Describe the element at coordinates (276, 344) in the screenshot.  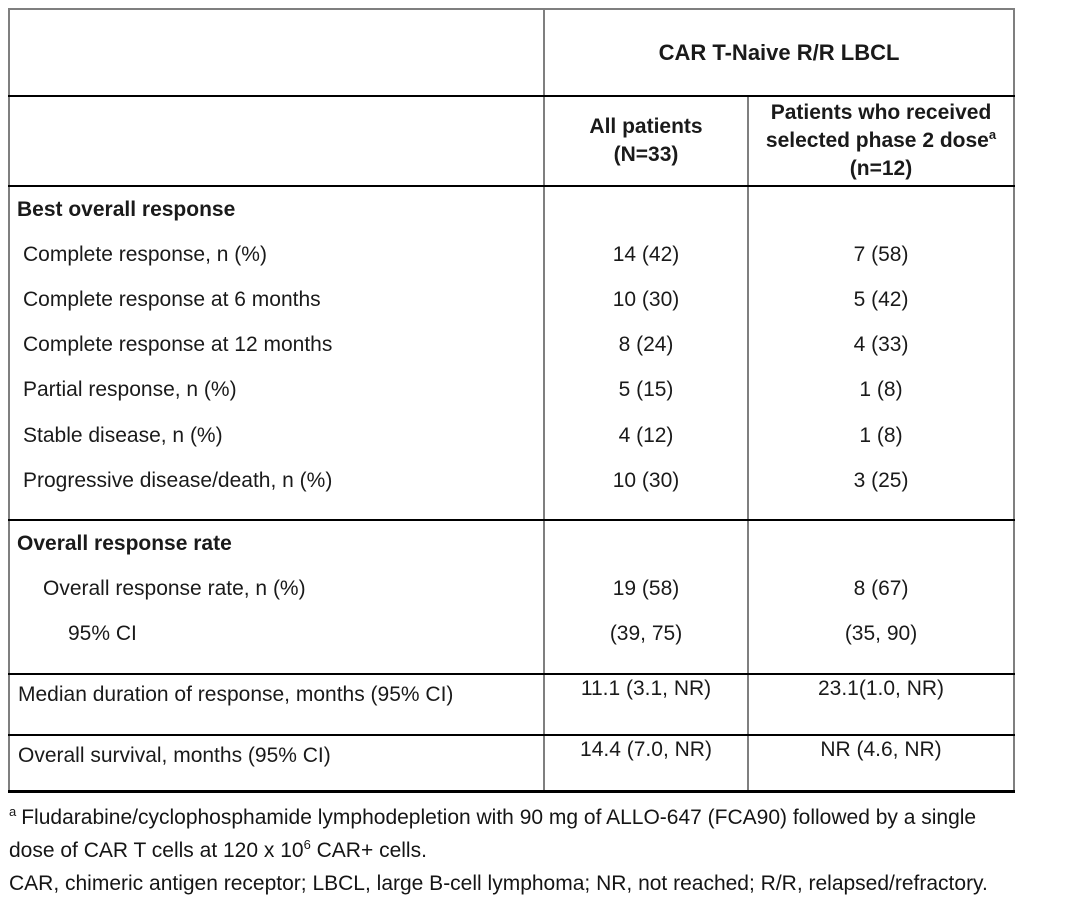
I see `row-label: Complete response at 12 months` at that location.